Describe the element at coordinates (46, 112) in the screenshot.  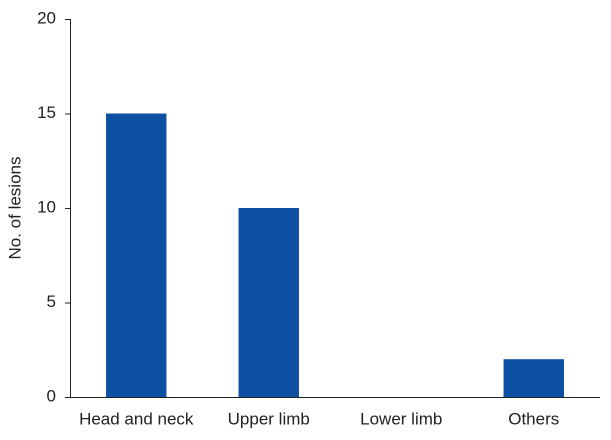
I see `y-tick-label: 15` at that location.